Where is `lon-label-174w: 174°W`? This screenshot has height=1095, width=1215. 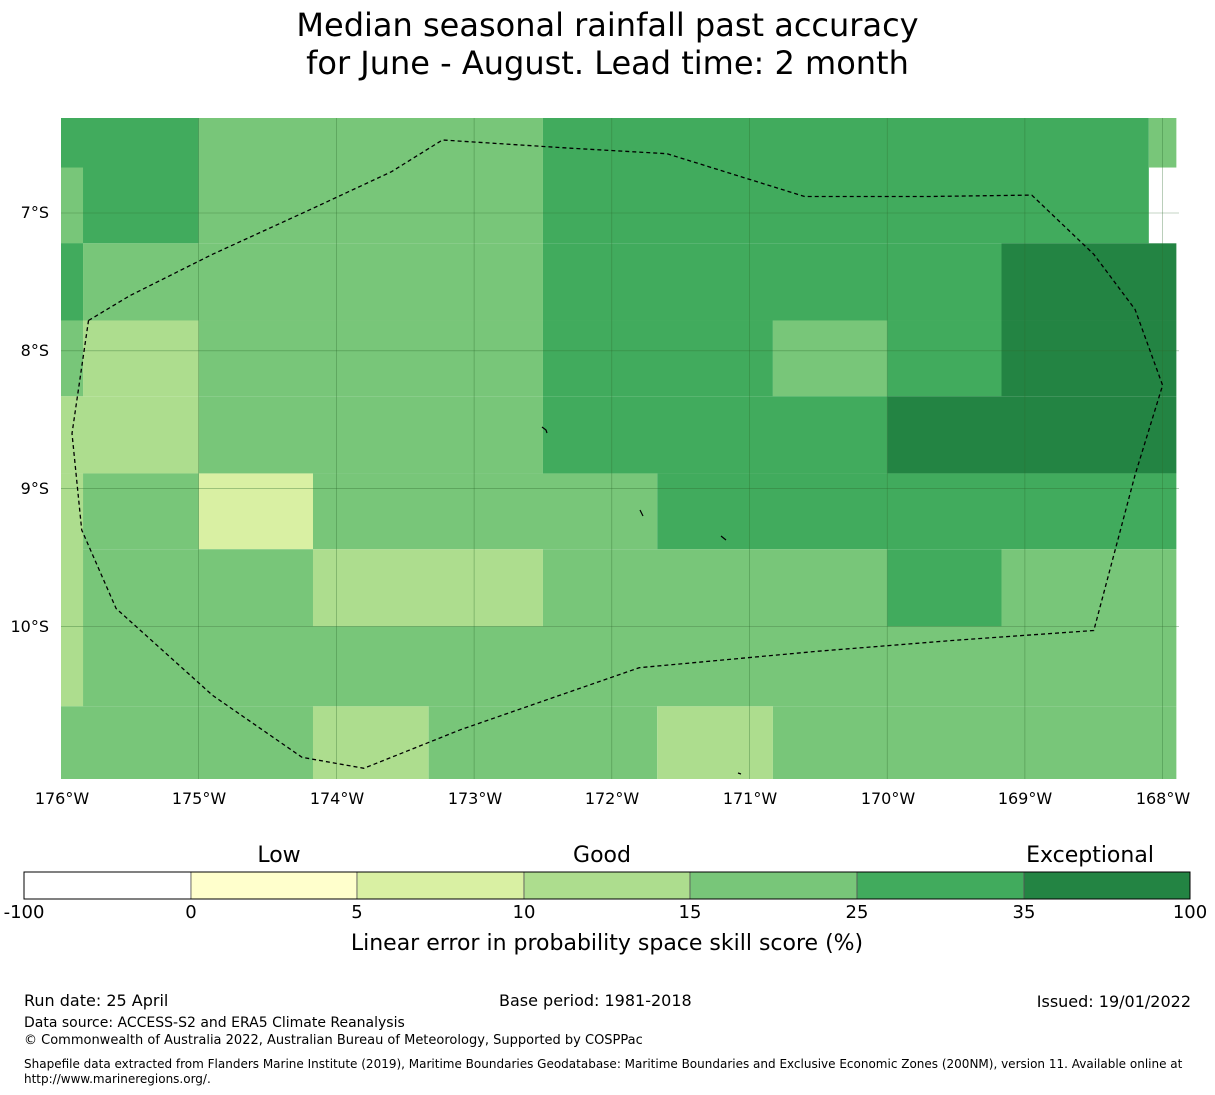
lon-label-174w: 174°W is located at coordinates (337, 798).